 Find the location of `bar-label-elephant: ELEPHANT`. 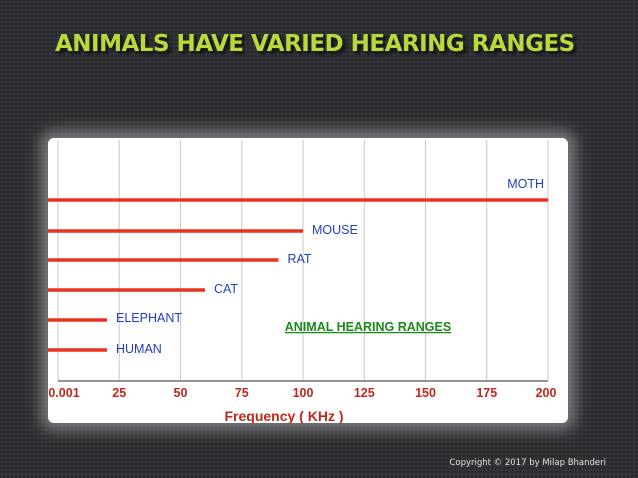

bar-label-elephant: ELEPHANT is located at coordinates (149, 318).